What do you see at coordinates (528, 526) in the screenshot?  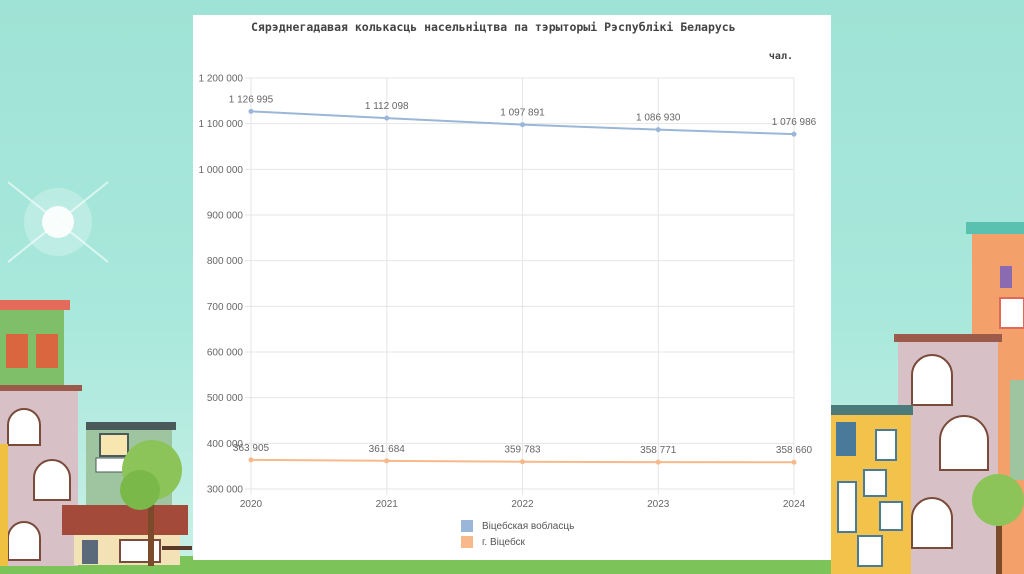 I see `legend-label-vitebsk-region: Віцебская вобласць` at bounding box center [528, 526].